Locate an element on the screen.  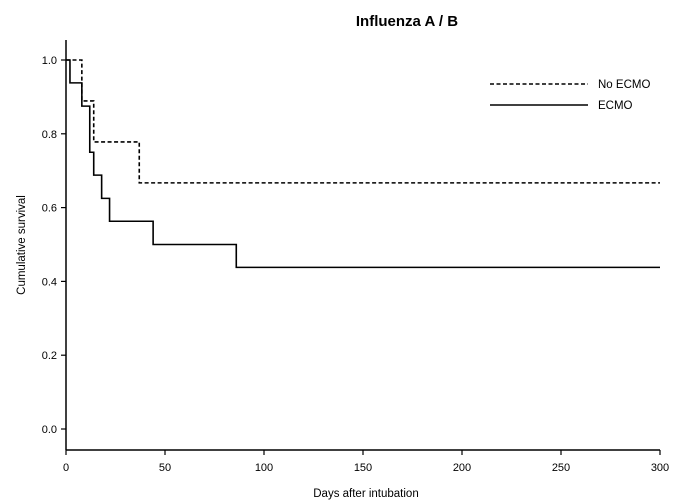
y-tick-label: 0.0 is located at coordinates (49, 430).